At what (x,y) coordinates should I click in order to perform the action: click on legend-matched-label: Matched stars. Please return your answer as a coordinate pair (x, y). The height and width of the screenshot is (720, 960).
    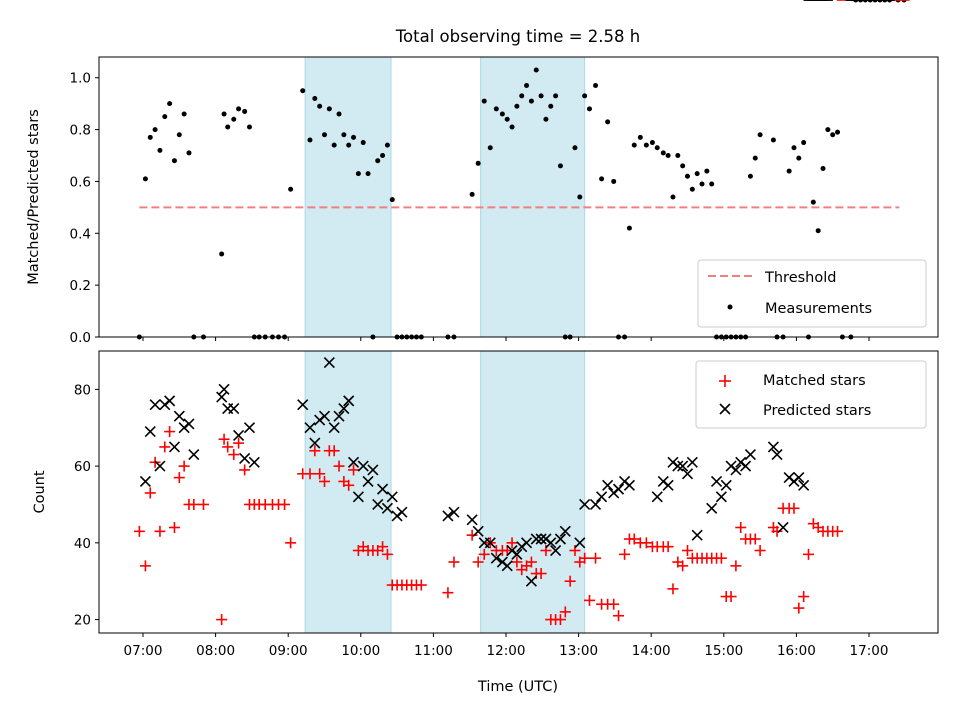
    Looking at the image, I should click on (814, 381).